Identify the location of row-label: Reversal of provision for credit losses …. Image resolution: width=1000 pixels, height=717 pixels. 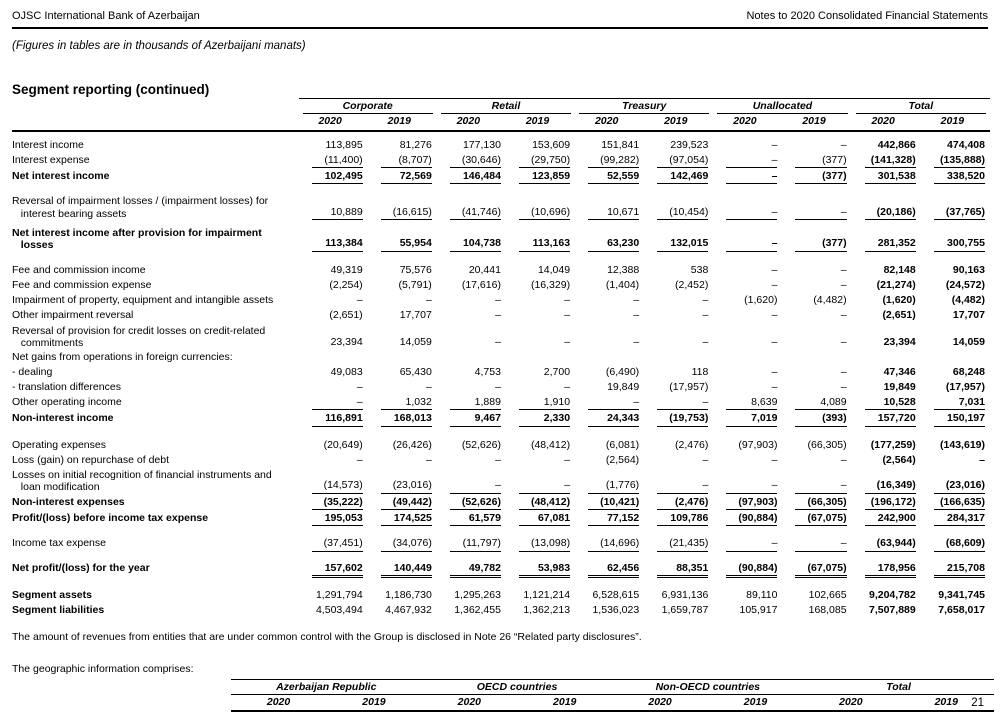
(139, 336).